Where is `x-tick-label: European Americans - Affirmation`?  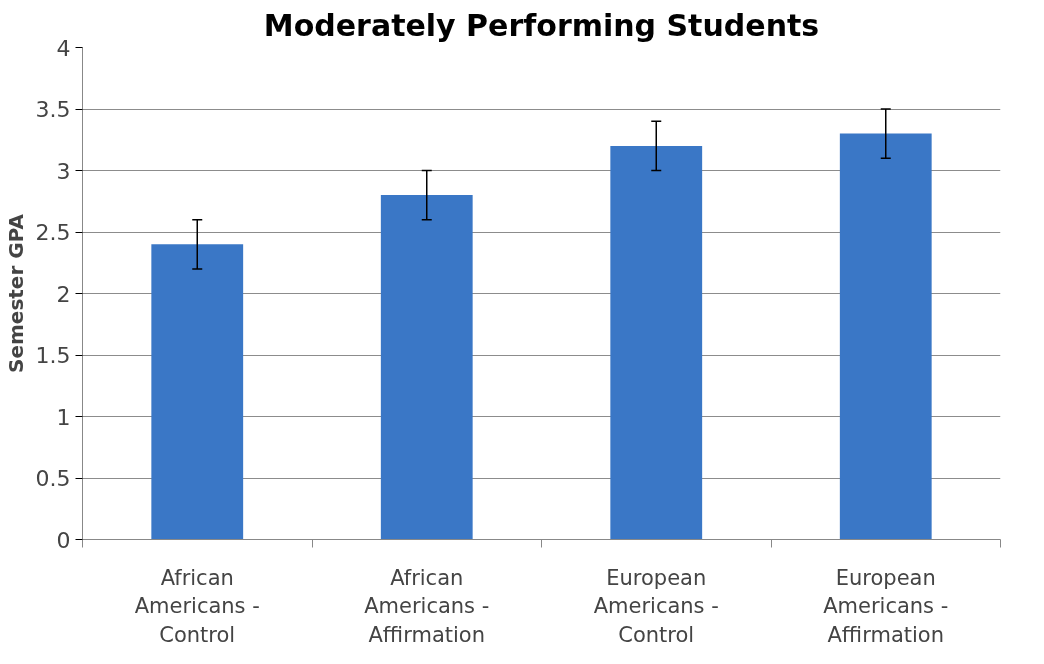
x-tick-label: European Americans - Affirmation is located at coordinates (886, 606).